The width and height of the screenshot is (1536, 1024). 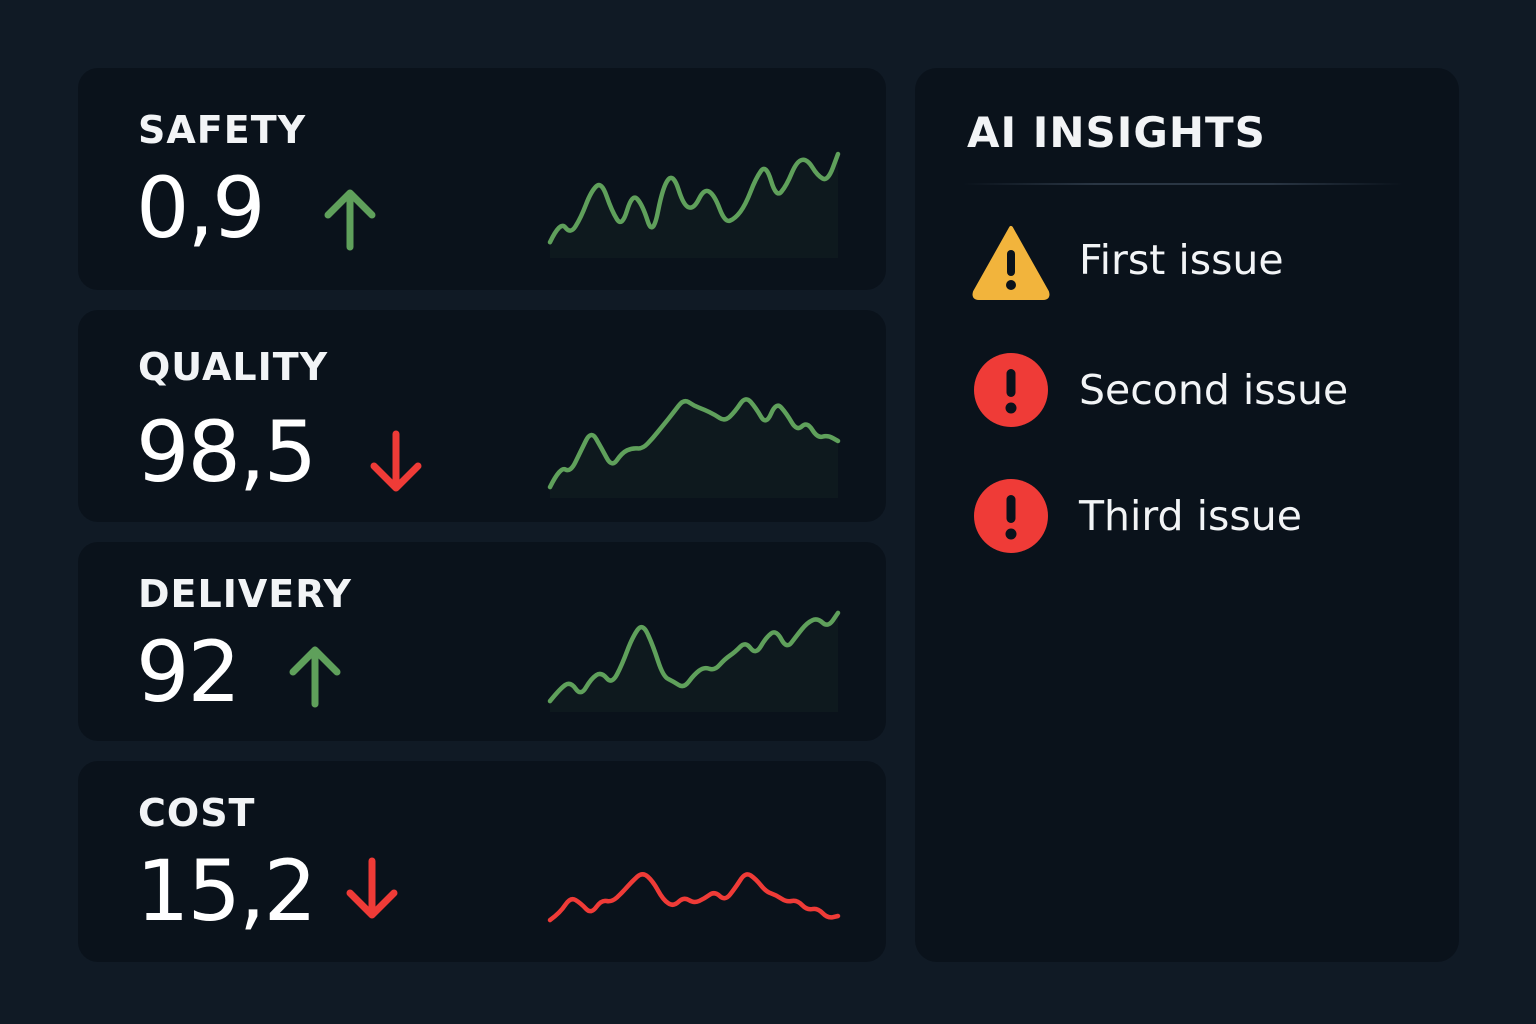 I want to click on sparkline-safety, so click(x=694, y=204).